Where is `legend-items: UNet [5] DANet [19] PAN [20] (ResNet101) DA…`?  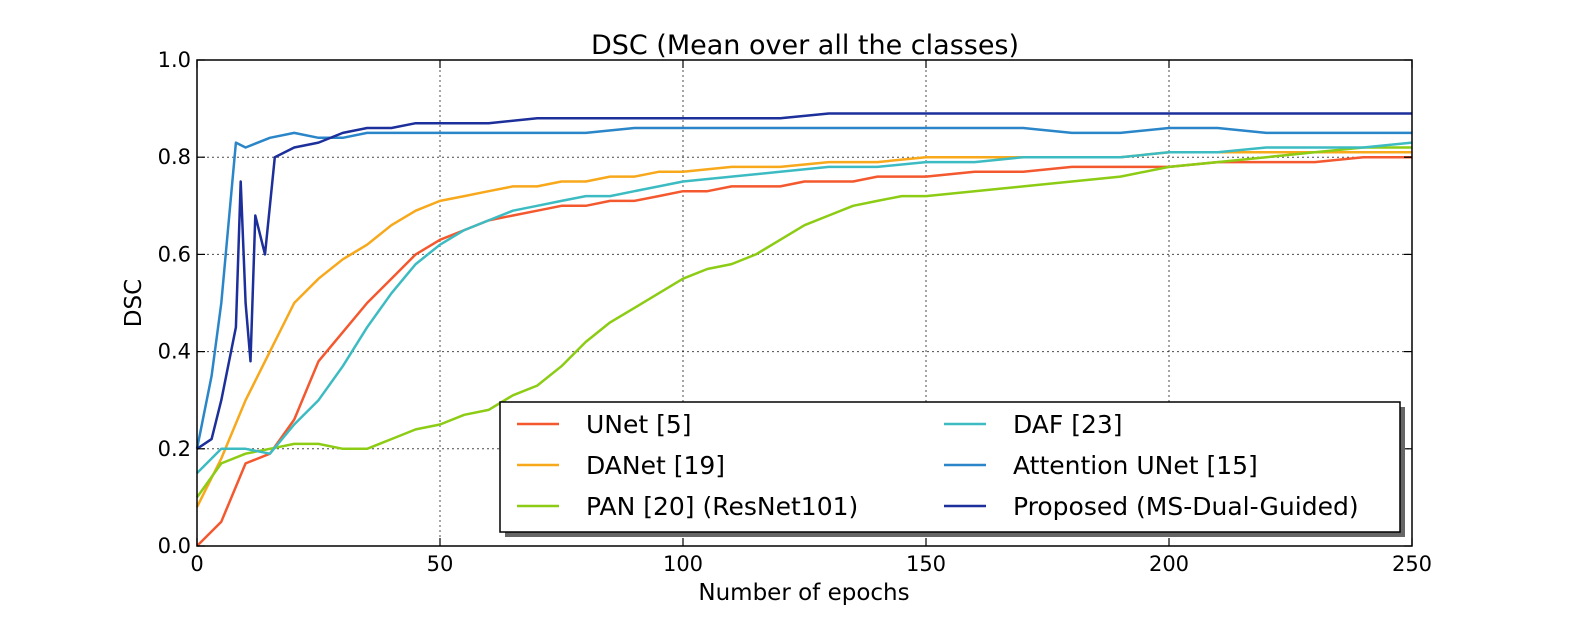 legend-items: UNet [5] DANet [19] PAN [20] (ResNet101) DA… is located at coordinates (938, 465).